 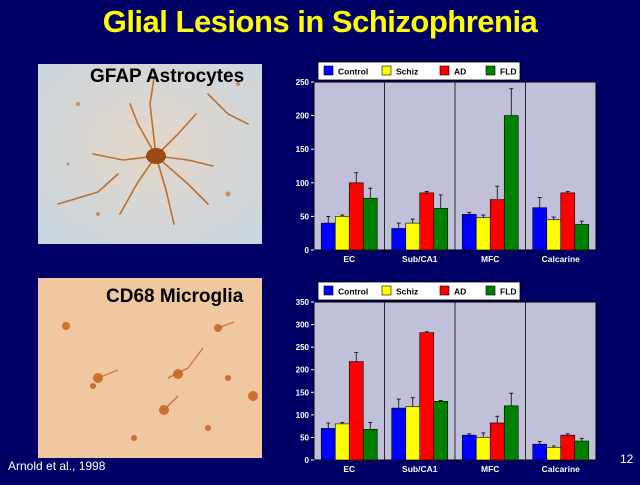 I want to click on cd68-microglia-label: CD68 Microglia, so click(x=175, y=296).